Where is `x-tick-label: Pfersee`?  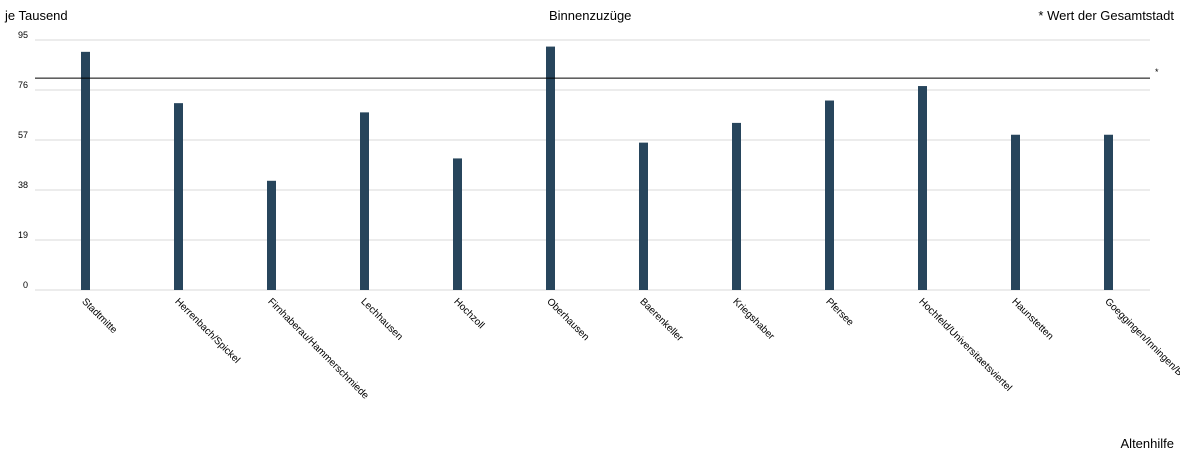 x-tick-label: Pfersee is located at coordinates (839, 312).